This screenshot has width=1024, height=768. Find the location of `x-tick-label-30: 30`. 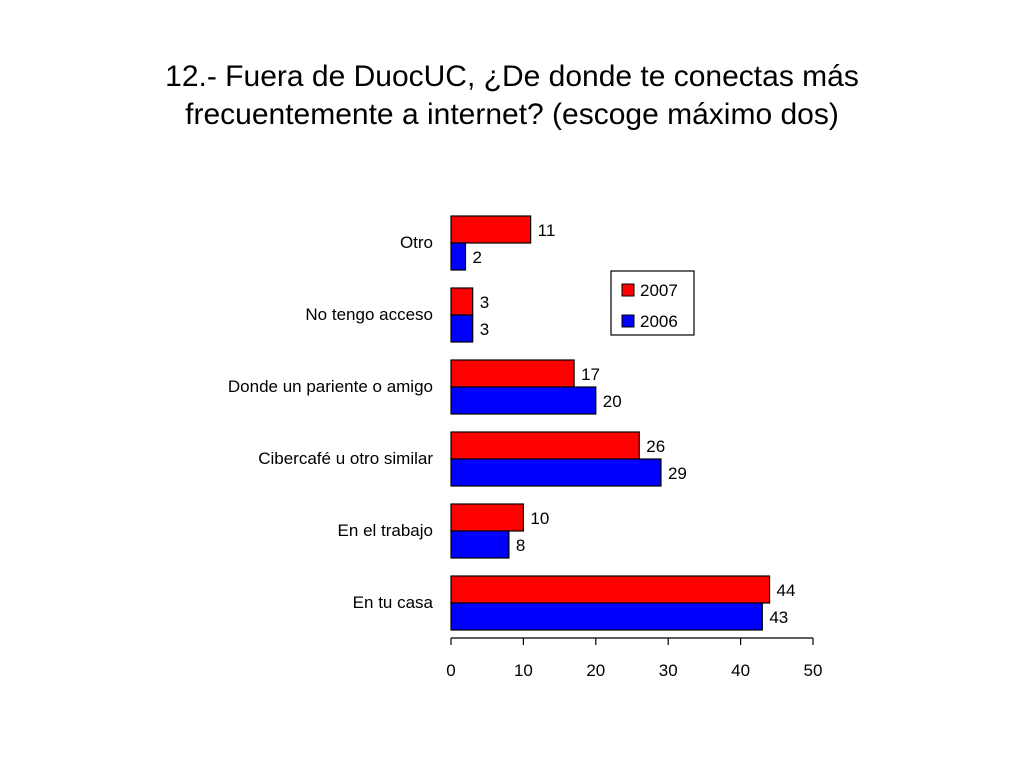

x-tick-label-30: 30 is located at coordinates (668, 670).